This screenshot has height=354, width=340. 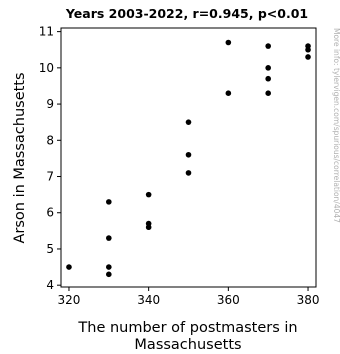 I want to click on y-tick-label: 5, so click(x=50, y=249).